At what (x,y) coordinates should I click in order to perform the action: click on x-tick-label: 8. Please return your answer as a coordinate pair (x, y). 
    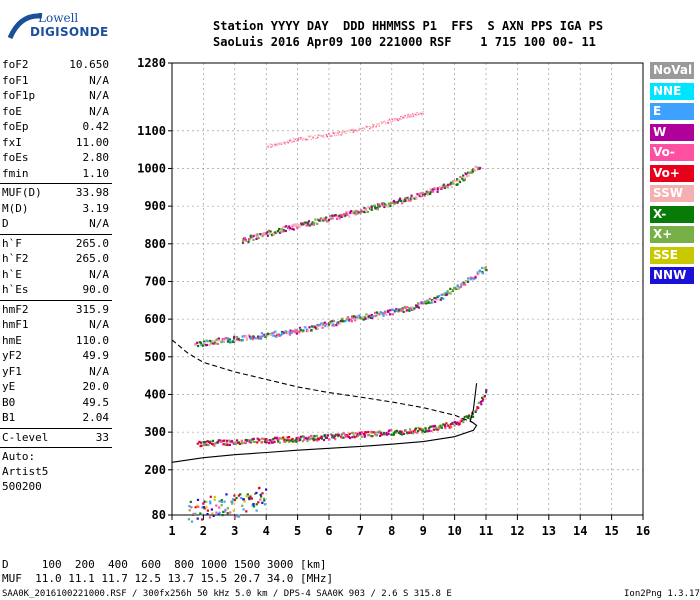
    Looking at the image, I should click on (391, 531).